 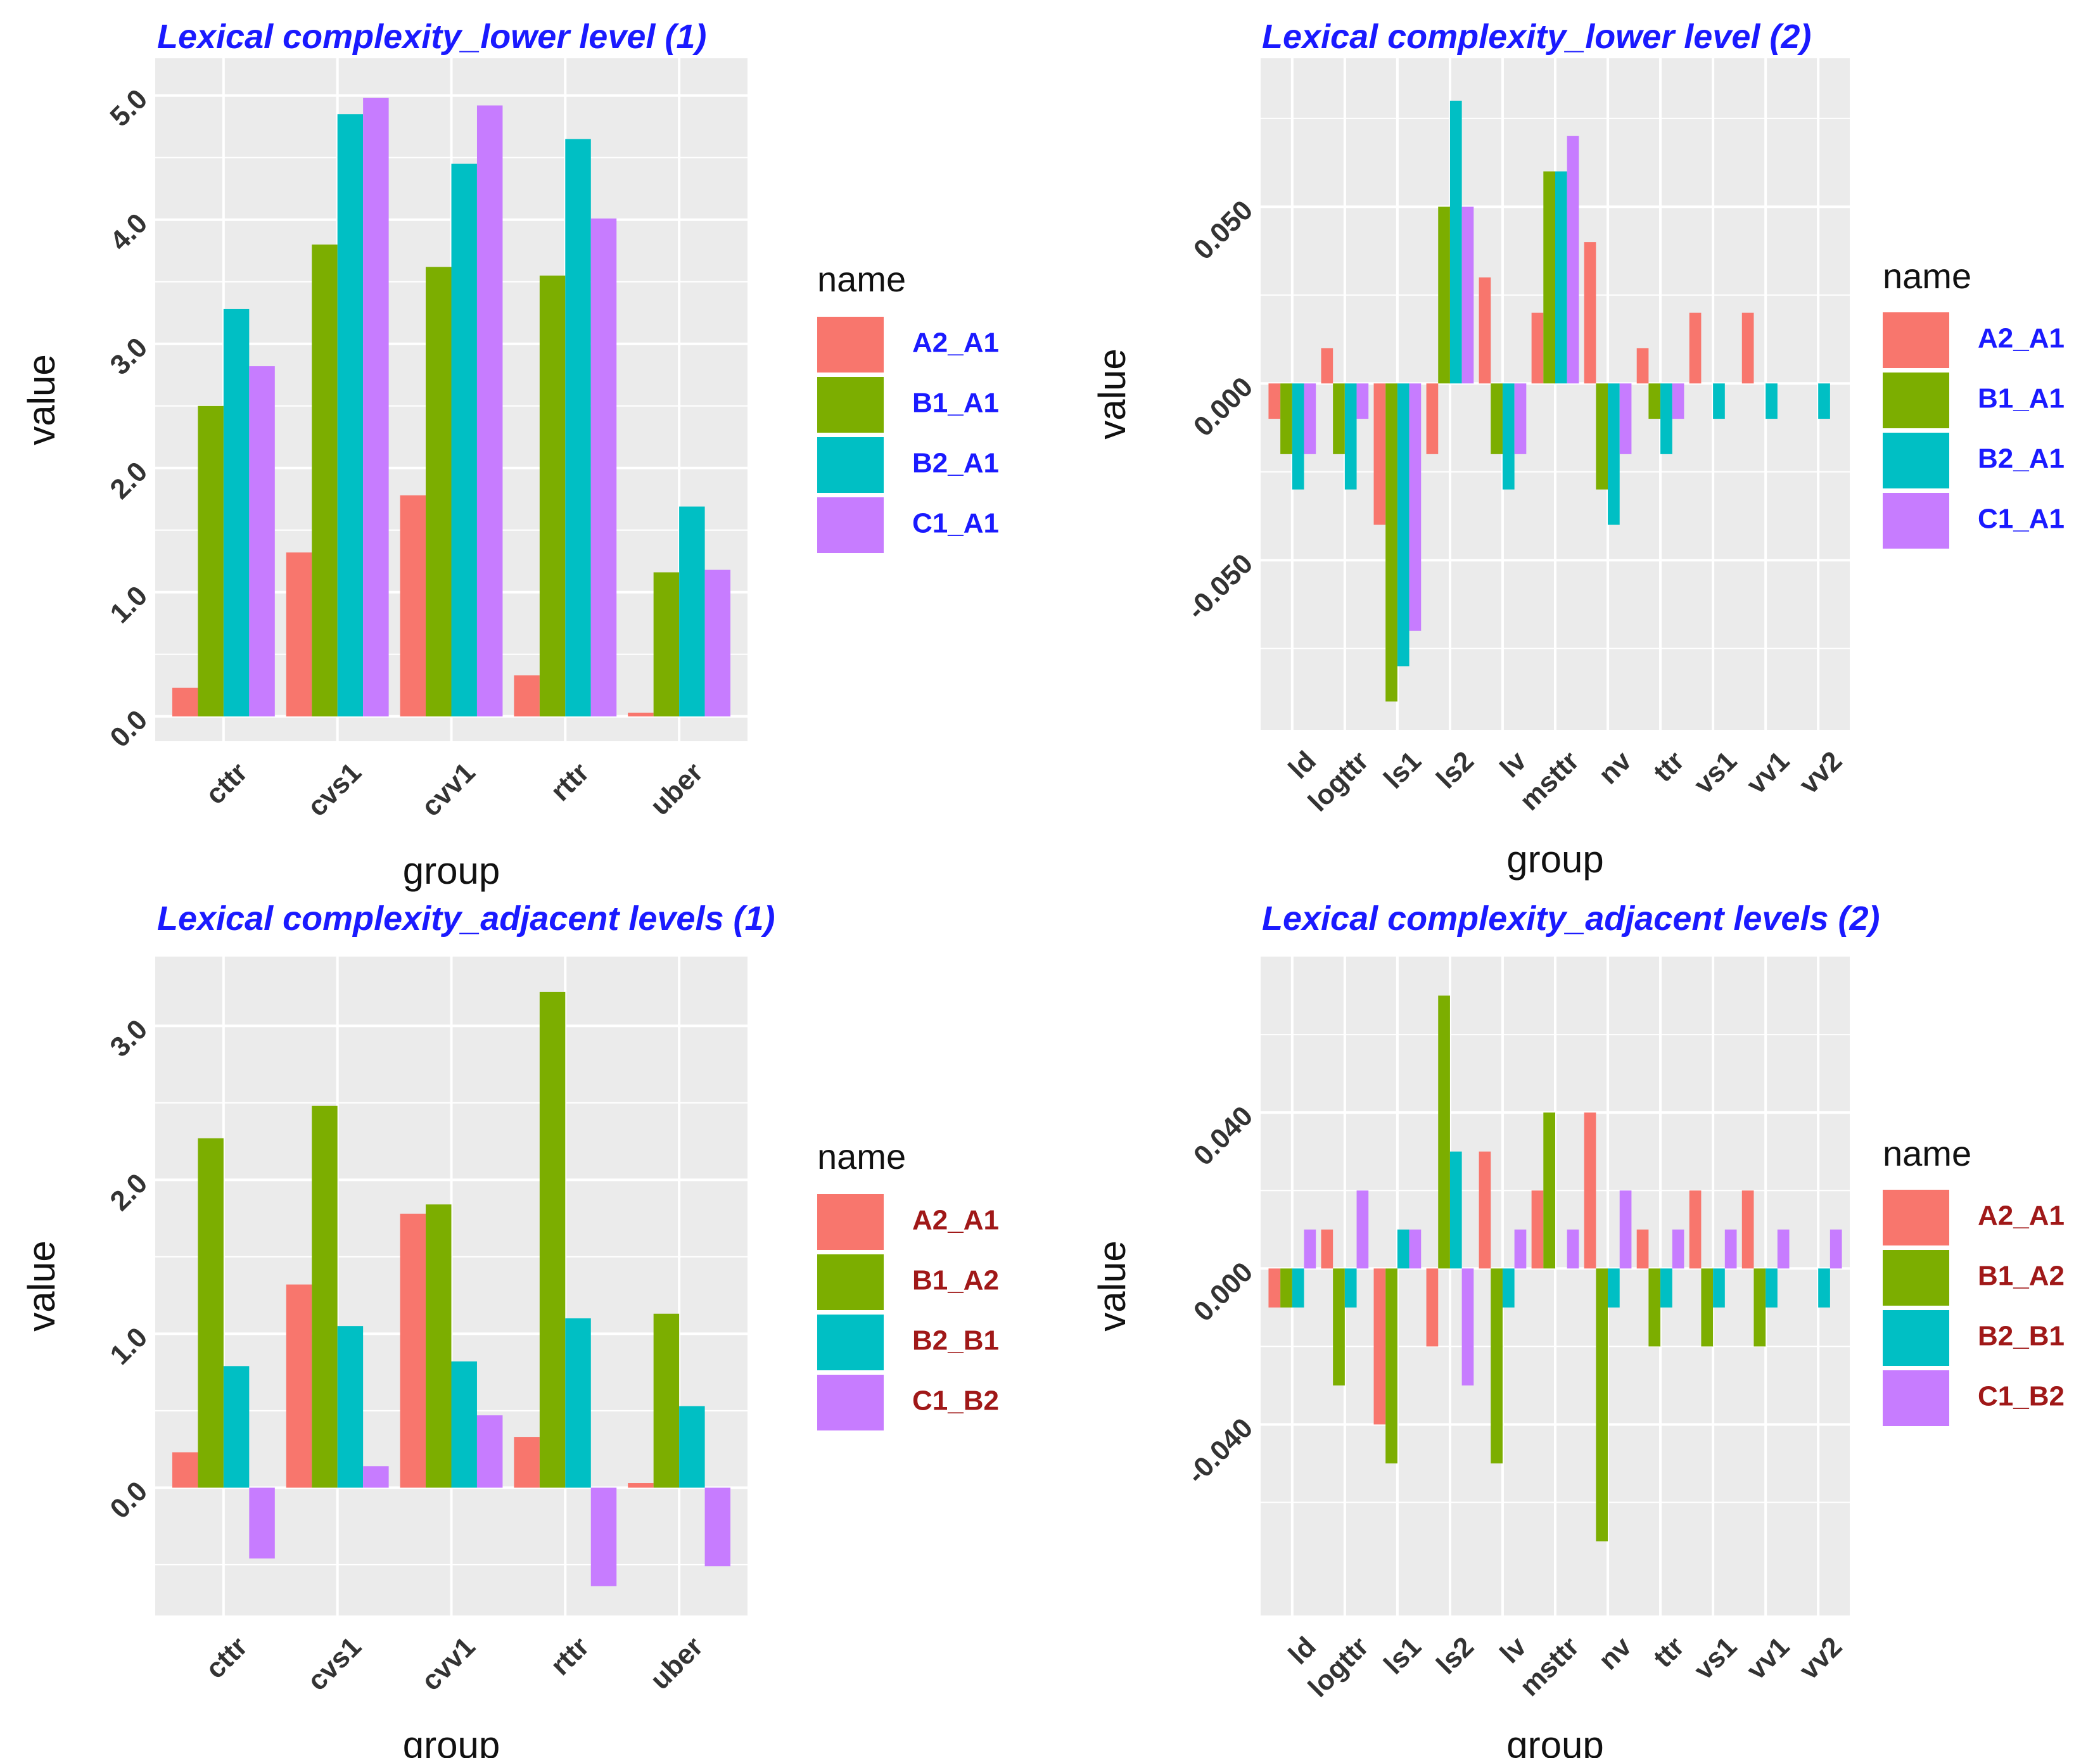 I want to click on bar-A2_A1-cttr, so click(x=185, y=1470).